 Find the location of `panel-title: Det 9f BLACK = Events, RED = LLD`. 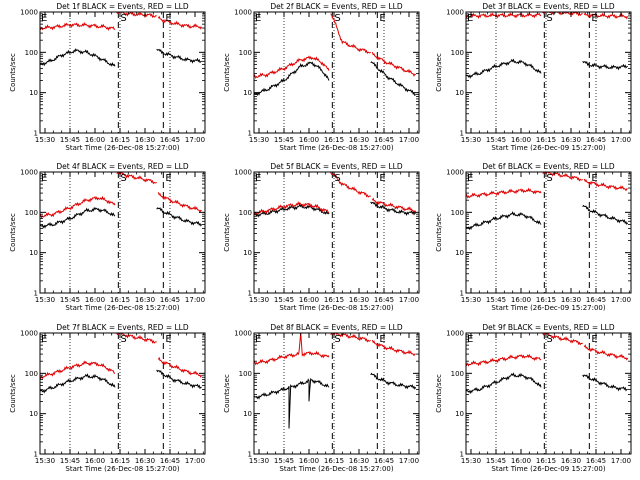

panel-title: Det 9f BLACK = Events, RED = LLD is located at coordinates (548, 327).